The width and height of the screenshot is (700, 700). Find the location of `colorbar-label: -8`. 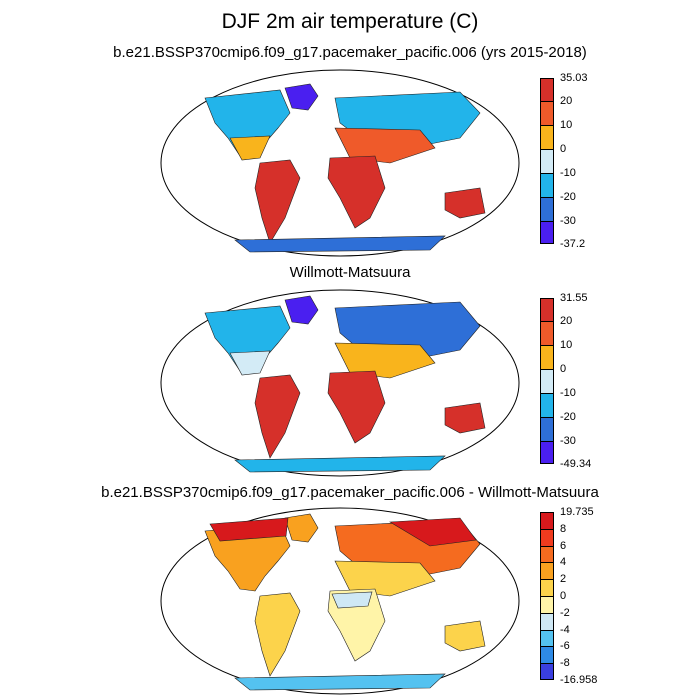

colorbar-label: -8 is located at coordinates (565, 663).